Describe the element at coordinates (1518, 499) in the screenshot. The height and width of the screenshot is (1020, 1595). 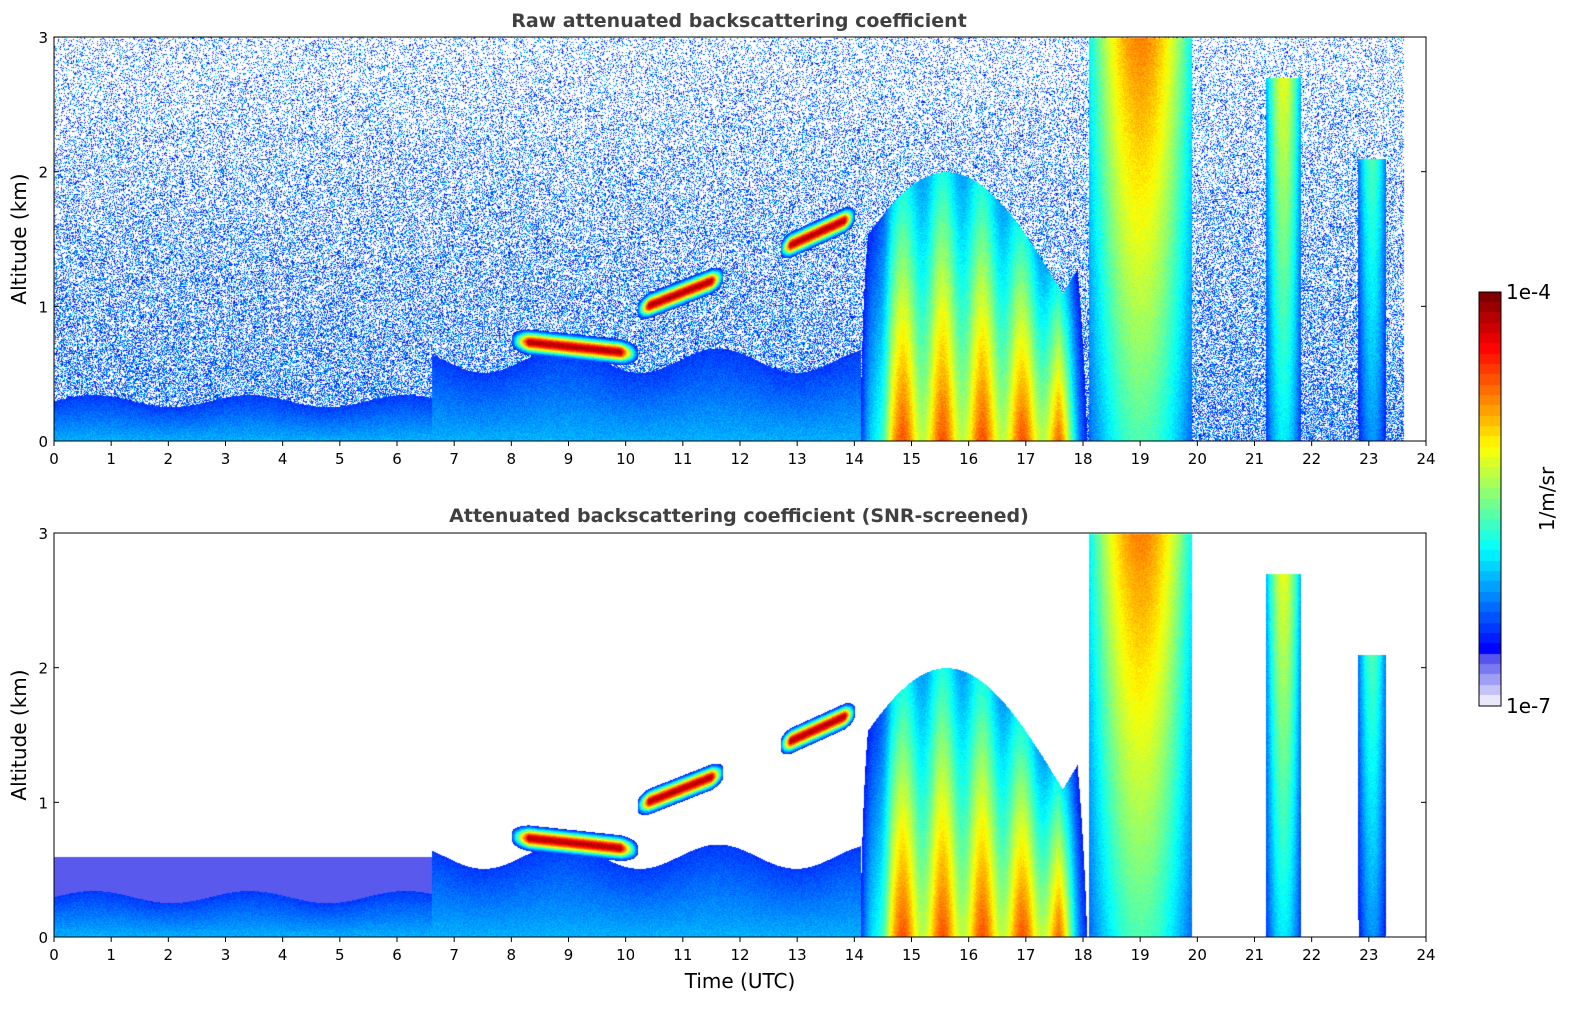
I see `colorbar: 1e-4 1e-7 1/m/sr` at that location.